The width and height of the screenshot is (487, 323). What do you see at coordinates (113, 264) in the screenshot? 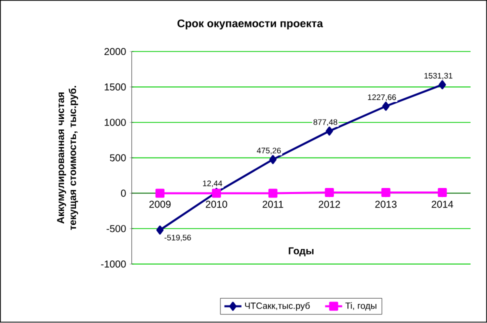
I see `y-tick-label: -1000` at bounding box center [113, 264].